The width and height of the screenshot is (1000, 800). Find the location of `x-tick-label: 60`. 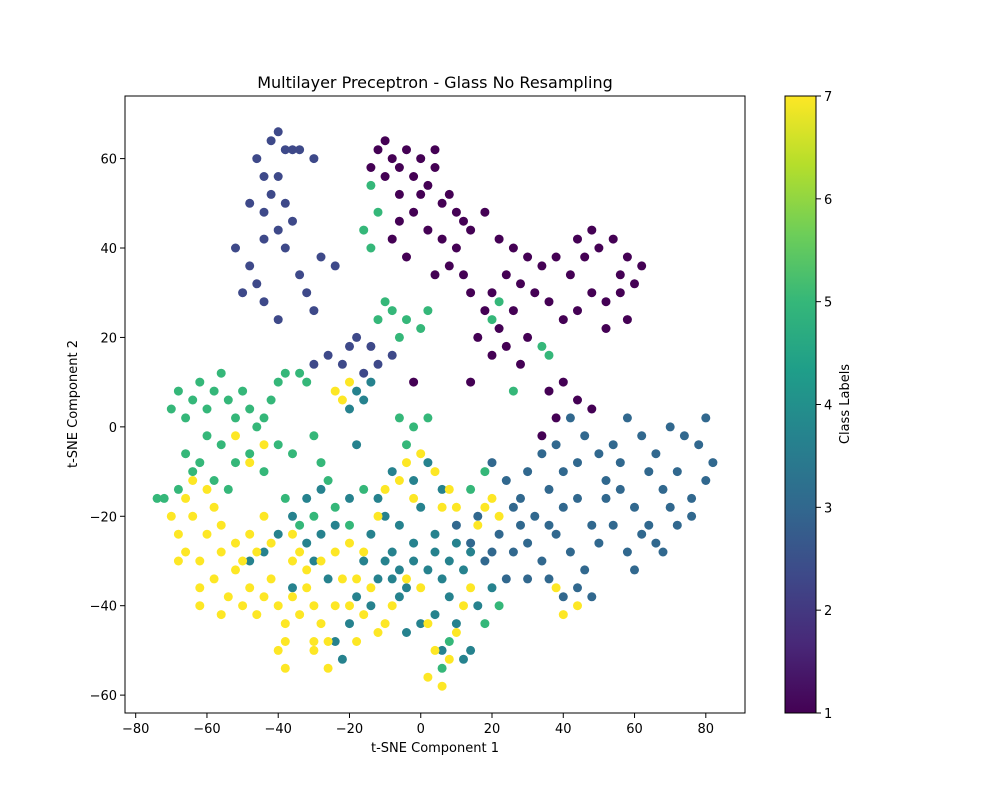

x-tick-label: 60 is located at coordinates (634, 729).